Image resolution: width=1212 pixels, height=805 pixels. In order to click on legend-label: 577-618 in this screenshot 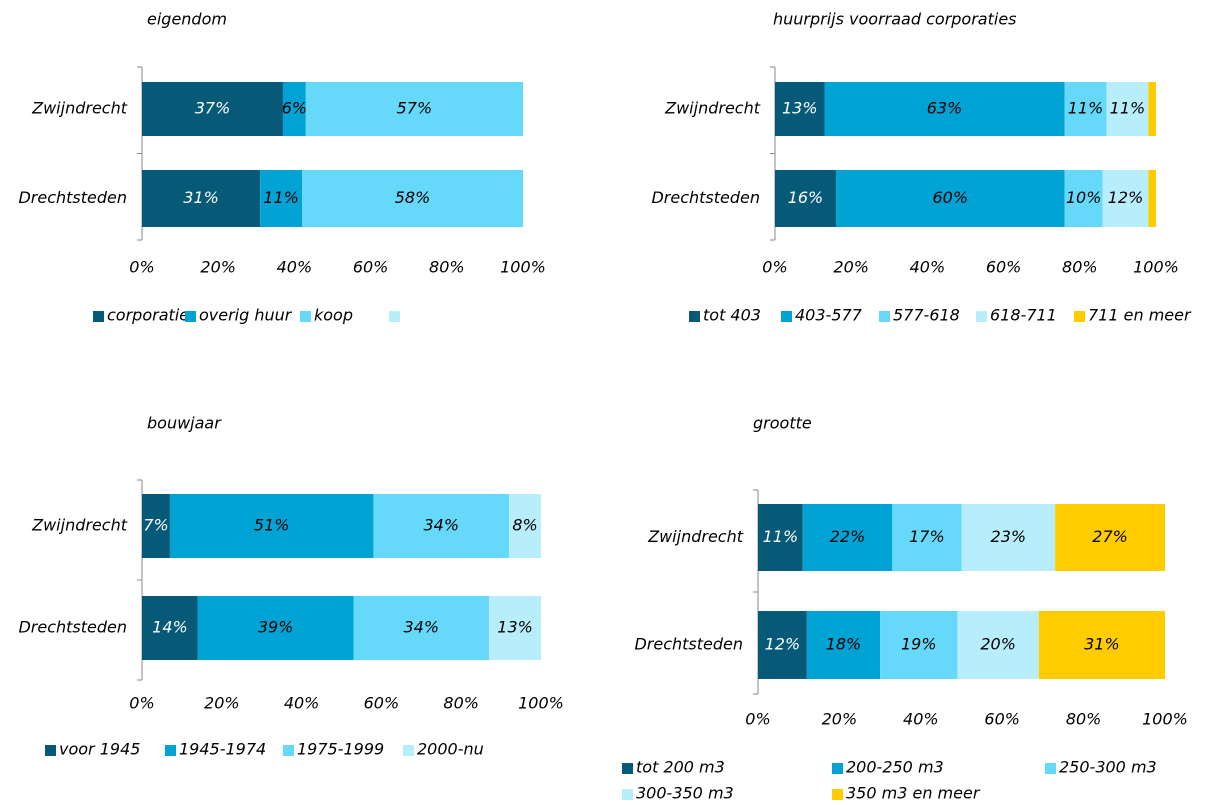, I will do `click(926, 315)`.